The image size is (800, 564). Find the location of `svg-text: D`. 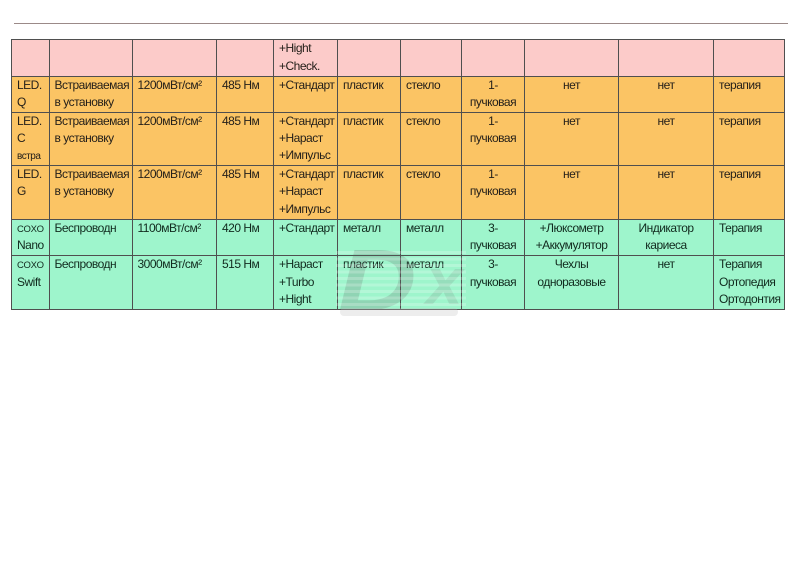

svg-text: D is located at coordinates (377, 282).